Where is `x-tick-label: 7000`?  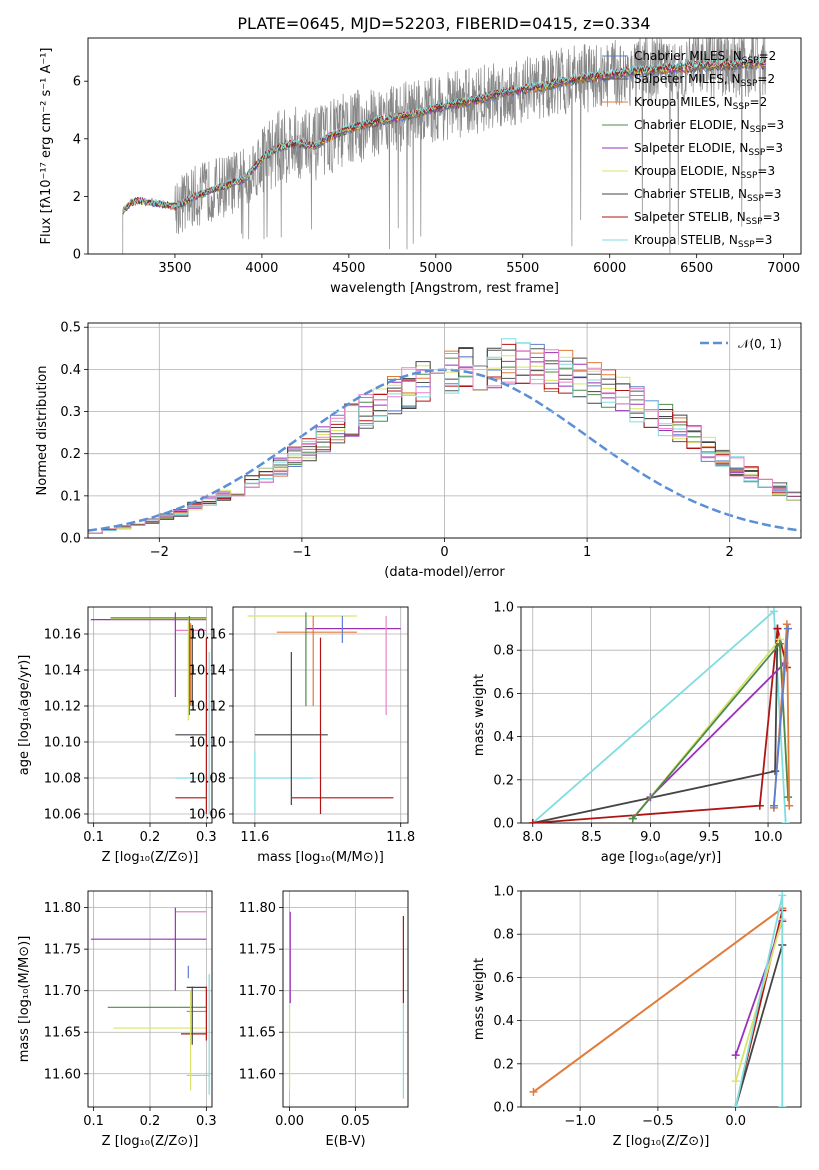
x-tick-label: 7000 is located at coordinates (783, 268).